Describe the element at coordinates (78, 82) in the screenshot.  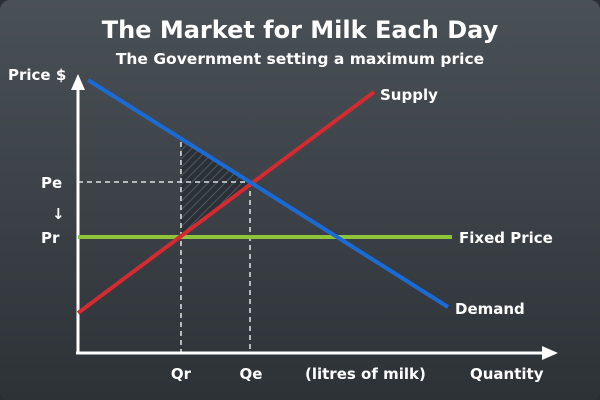
I see `price-axis-arrowhead` at that location.